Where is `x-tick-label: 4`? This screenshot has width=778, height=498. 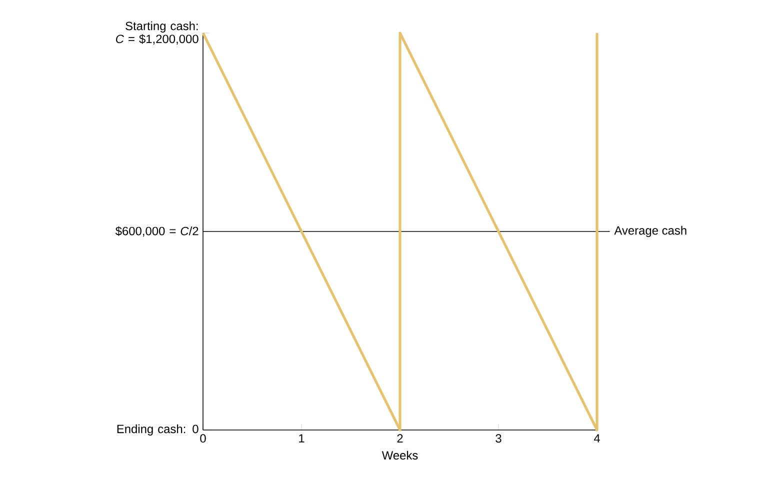 x-tick-label: 4 is located at coordinates (597, 438).